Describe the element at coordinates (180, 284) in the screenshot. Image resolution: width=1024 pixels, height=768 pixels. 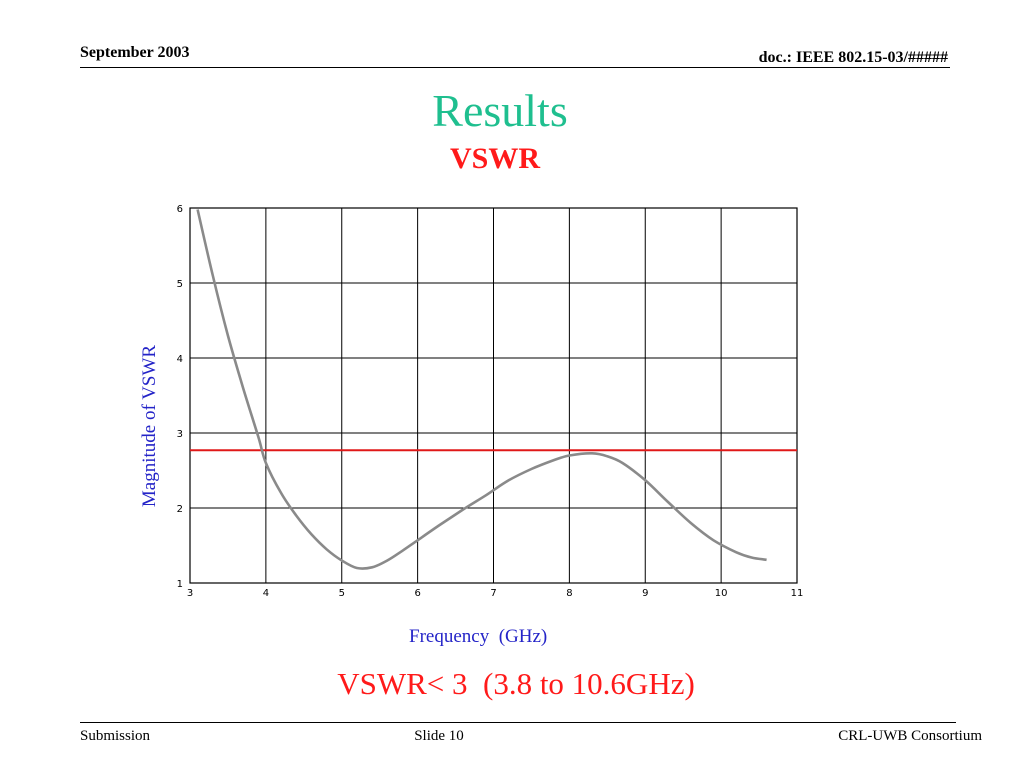
I see `y-tick-label: 5` at that location.